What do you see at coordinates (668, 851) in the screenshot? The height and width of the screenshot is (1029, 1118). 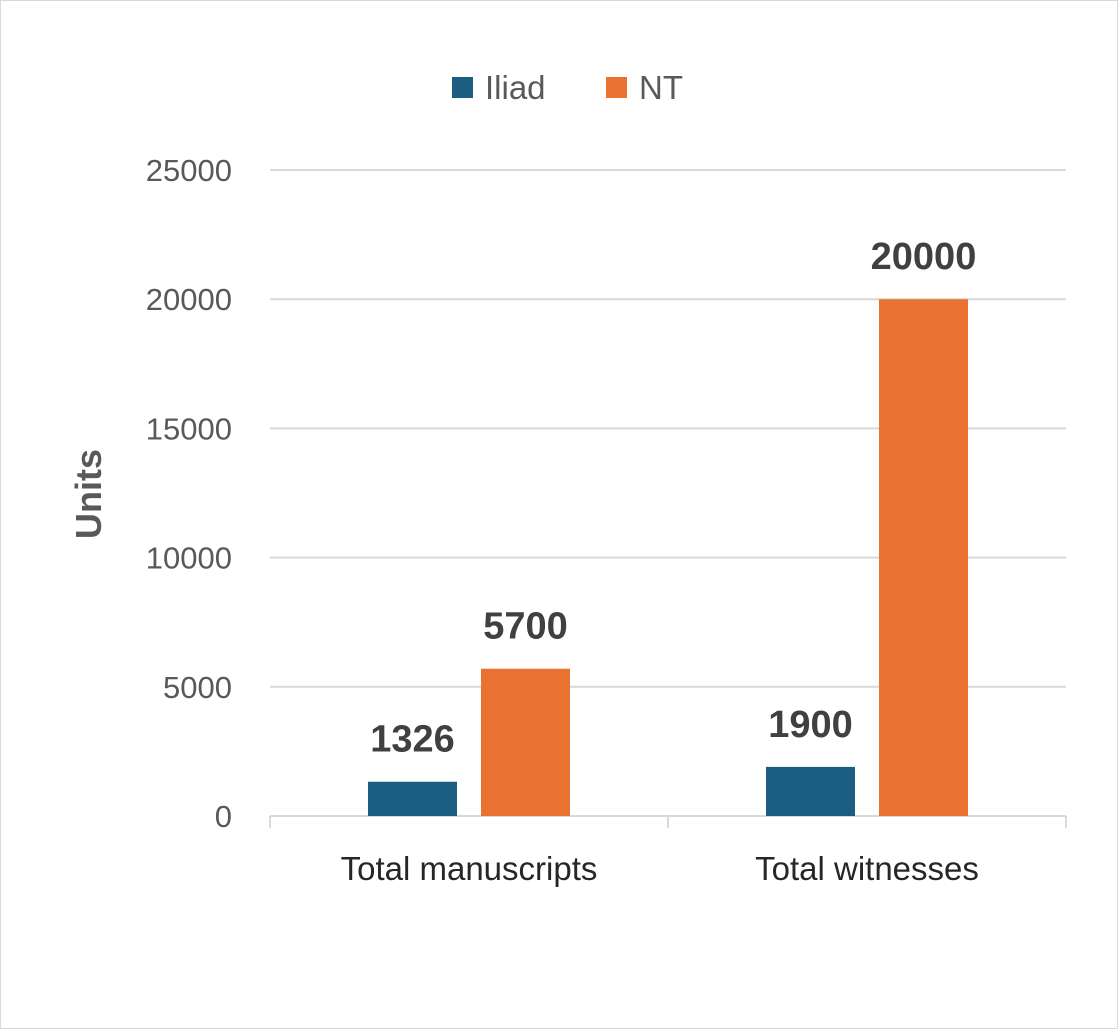 I see `x-axis: Total manuscripts Total witnesses` at bounding box center [668, 851].